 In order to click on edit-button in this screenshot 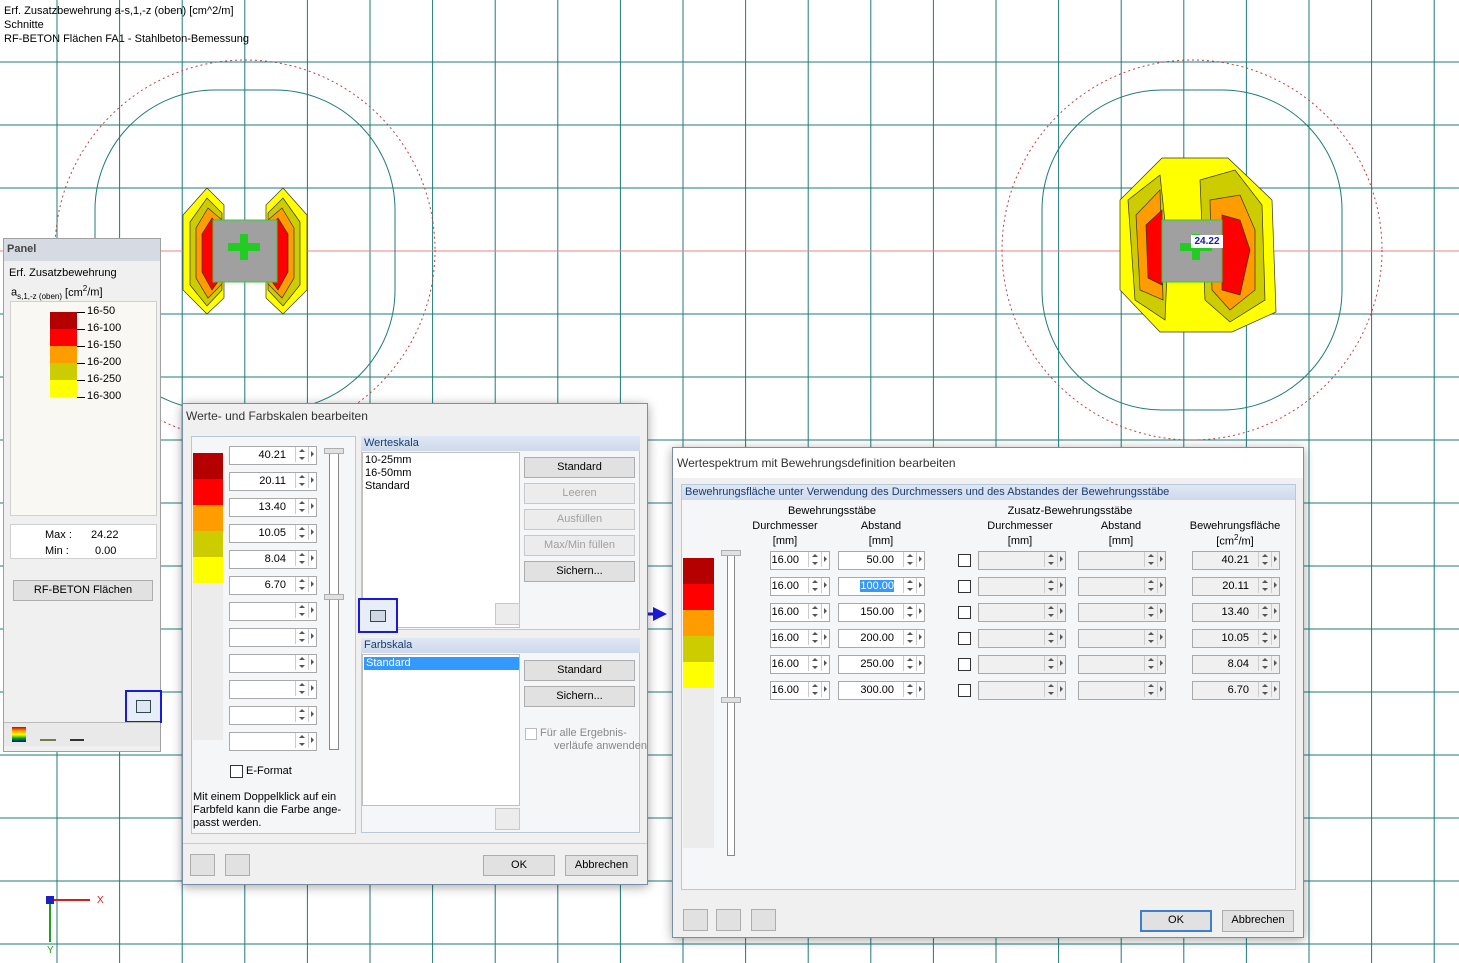, I will do `click(237, 865)`.